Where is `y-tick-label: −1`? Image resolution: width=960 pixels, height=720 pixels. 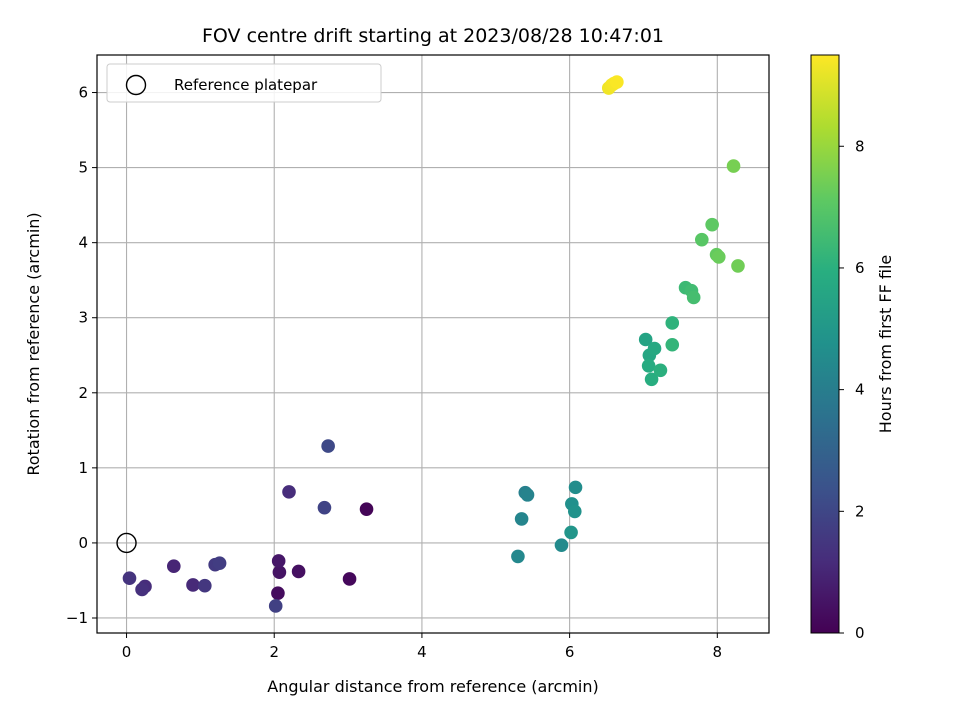 y-tick-label: −1 is located at coordinates (77, 618).